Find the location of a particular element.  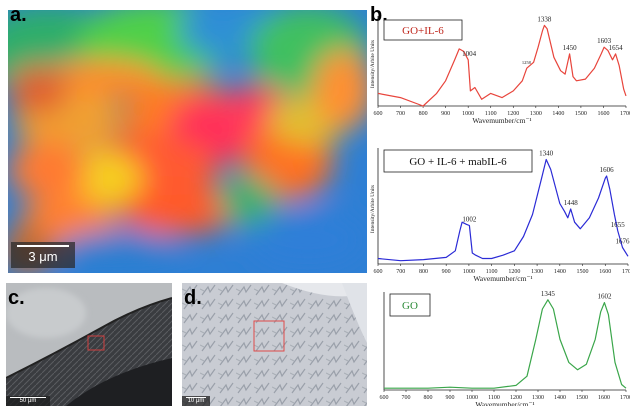

panel-c-scalebar: 50 μm is located at coordinates (28, 401).